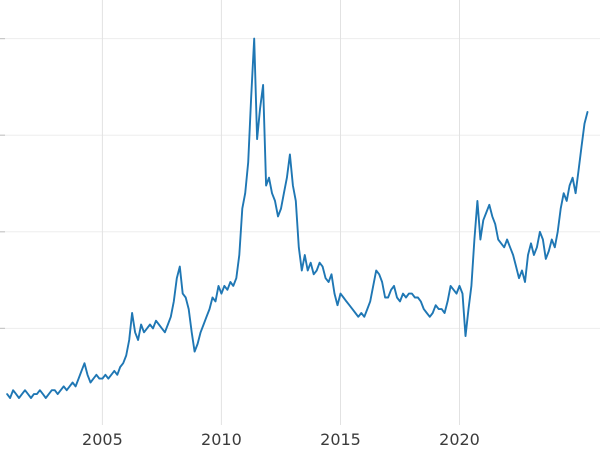 The width and height of the screenshot is (600, 450). I want to click on x-tick-label-2005: 2005, so click(102, 439).